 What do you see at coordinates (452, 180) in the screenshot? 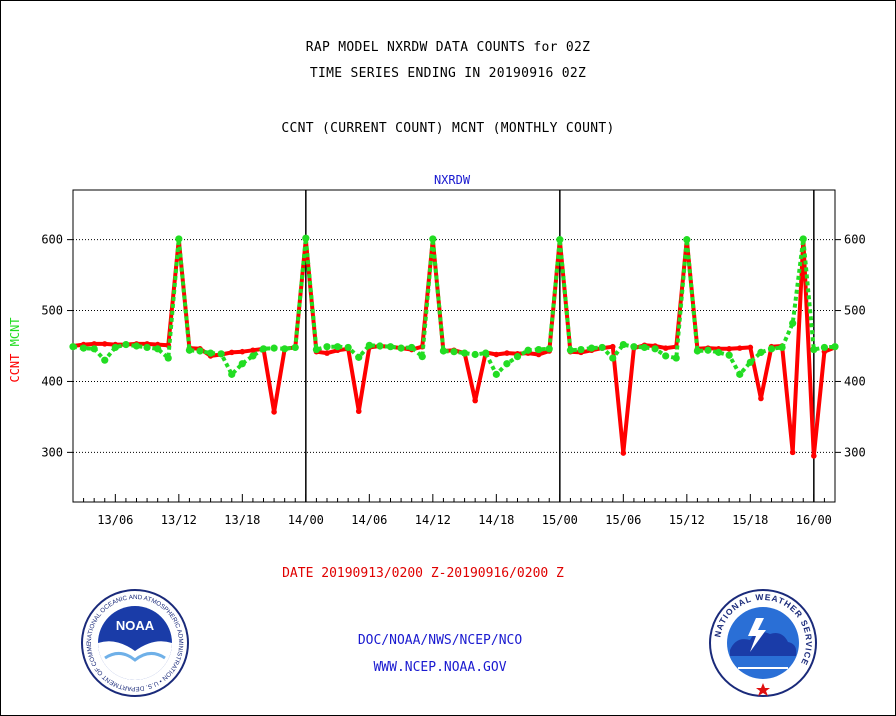
I see `plot-title: NXRDW` at bounding box center [452, 180].